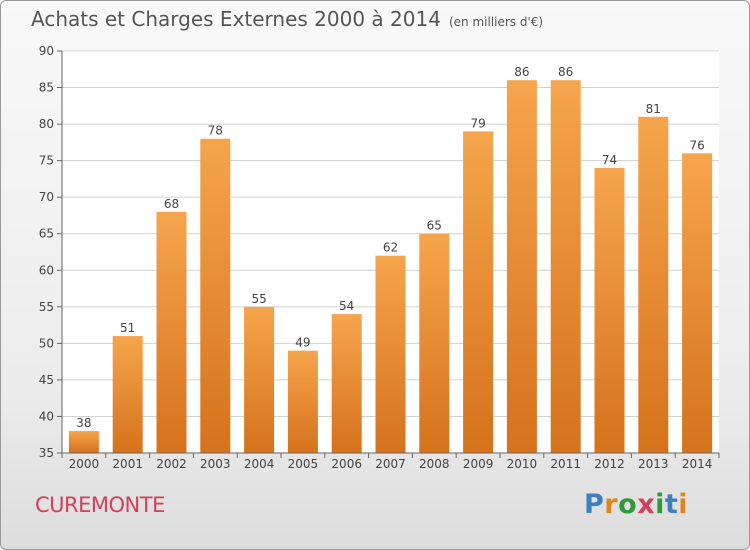 This screenshot has width=750, height=550. I want to click on data-label: 79, so click(477, 123).